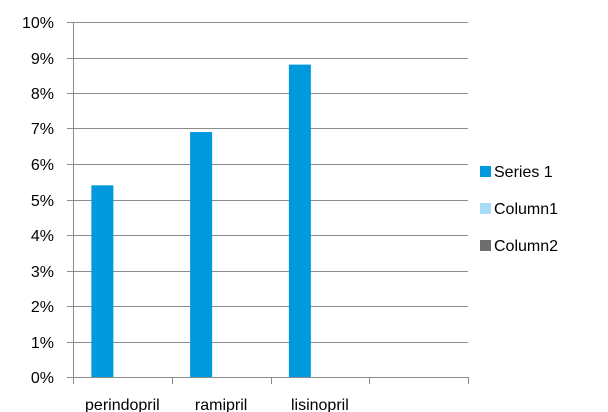 Image resolution: width=608 pixels, height=412 pixels. What do you see at coordinates (523, 172) in the screenshot?
I see `legend-label: Series 1` at bounding box center [523, 172].